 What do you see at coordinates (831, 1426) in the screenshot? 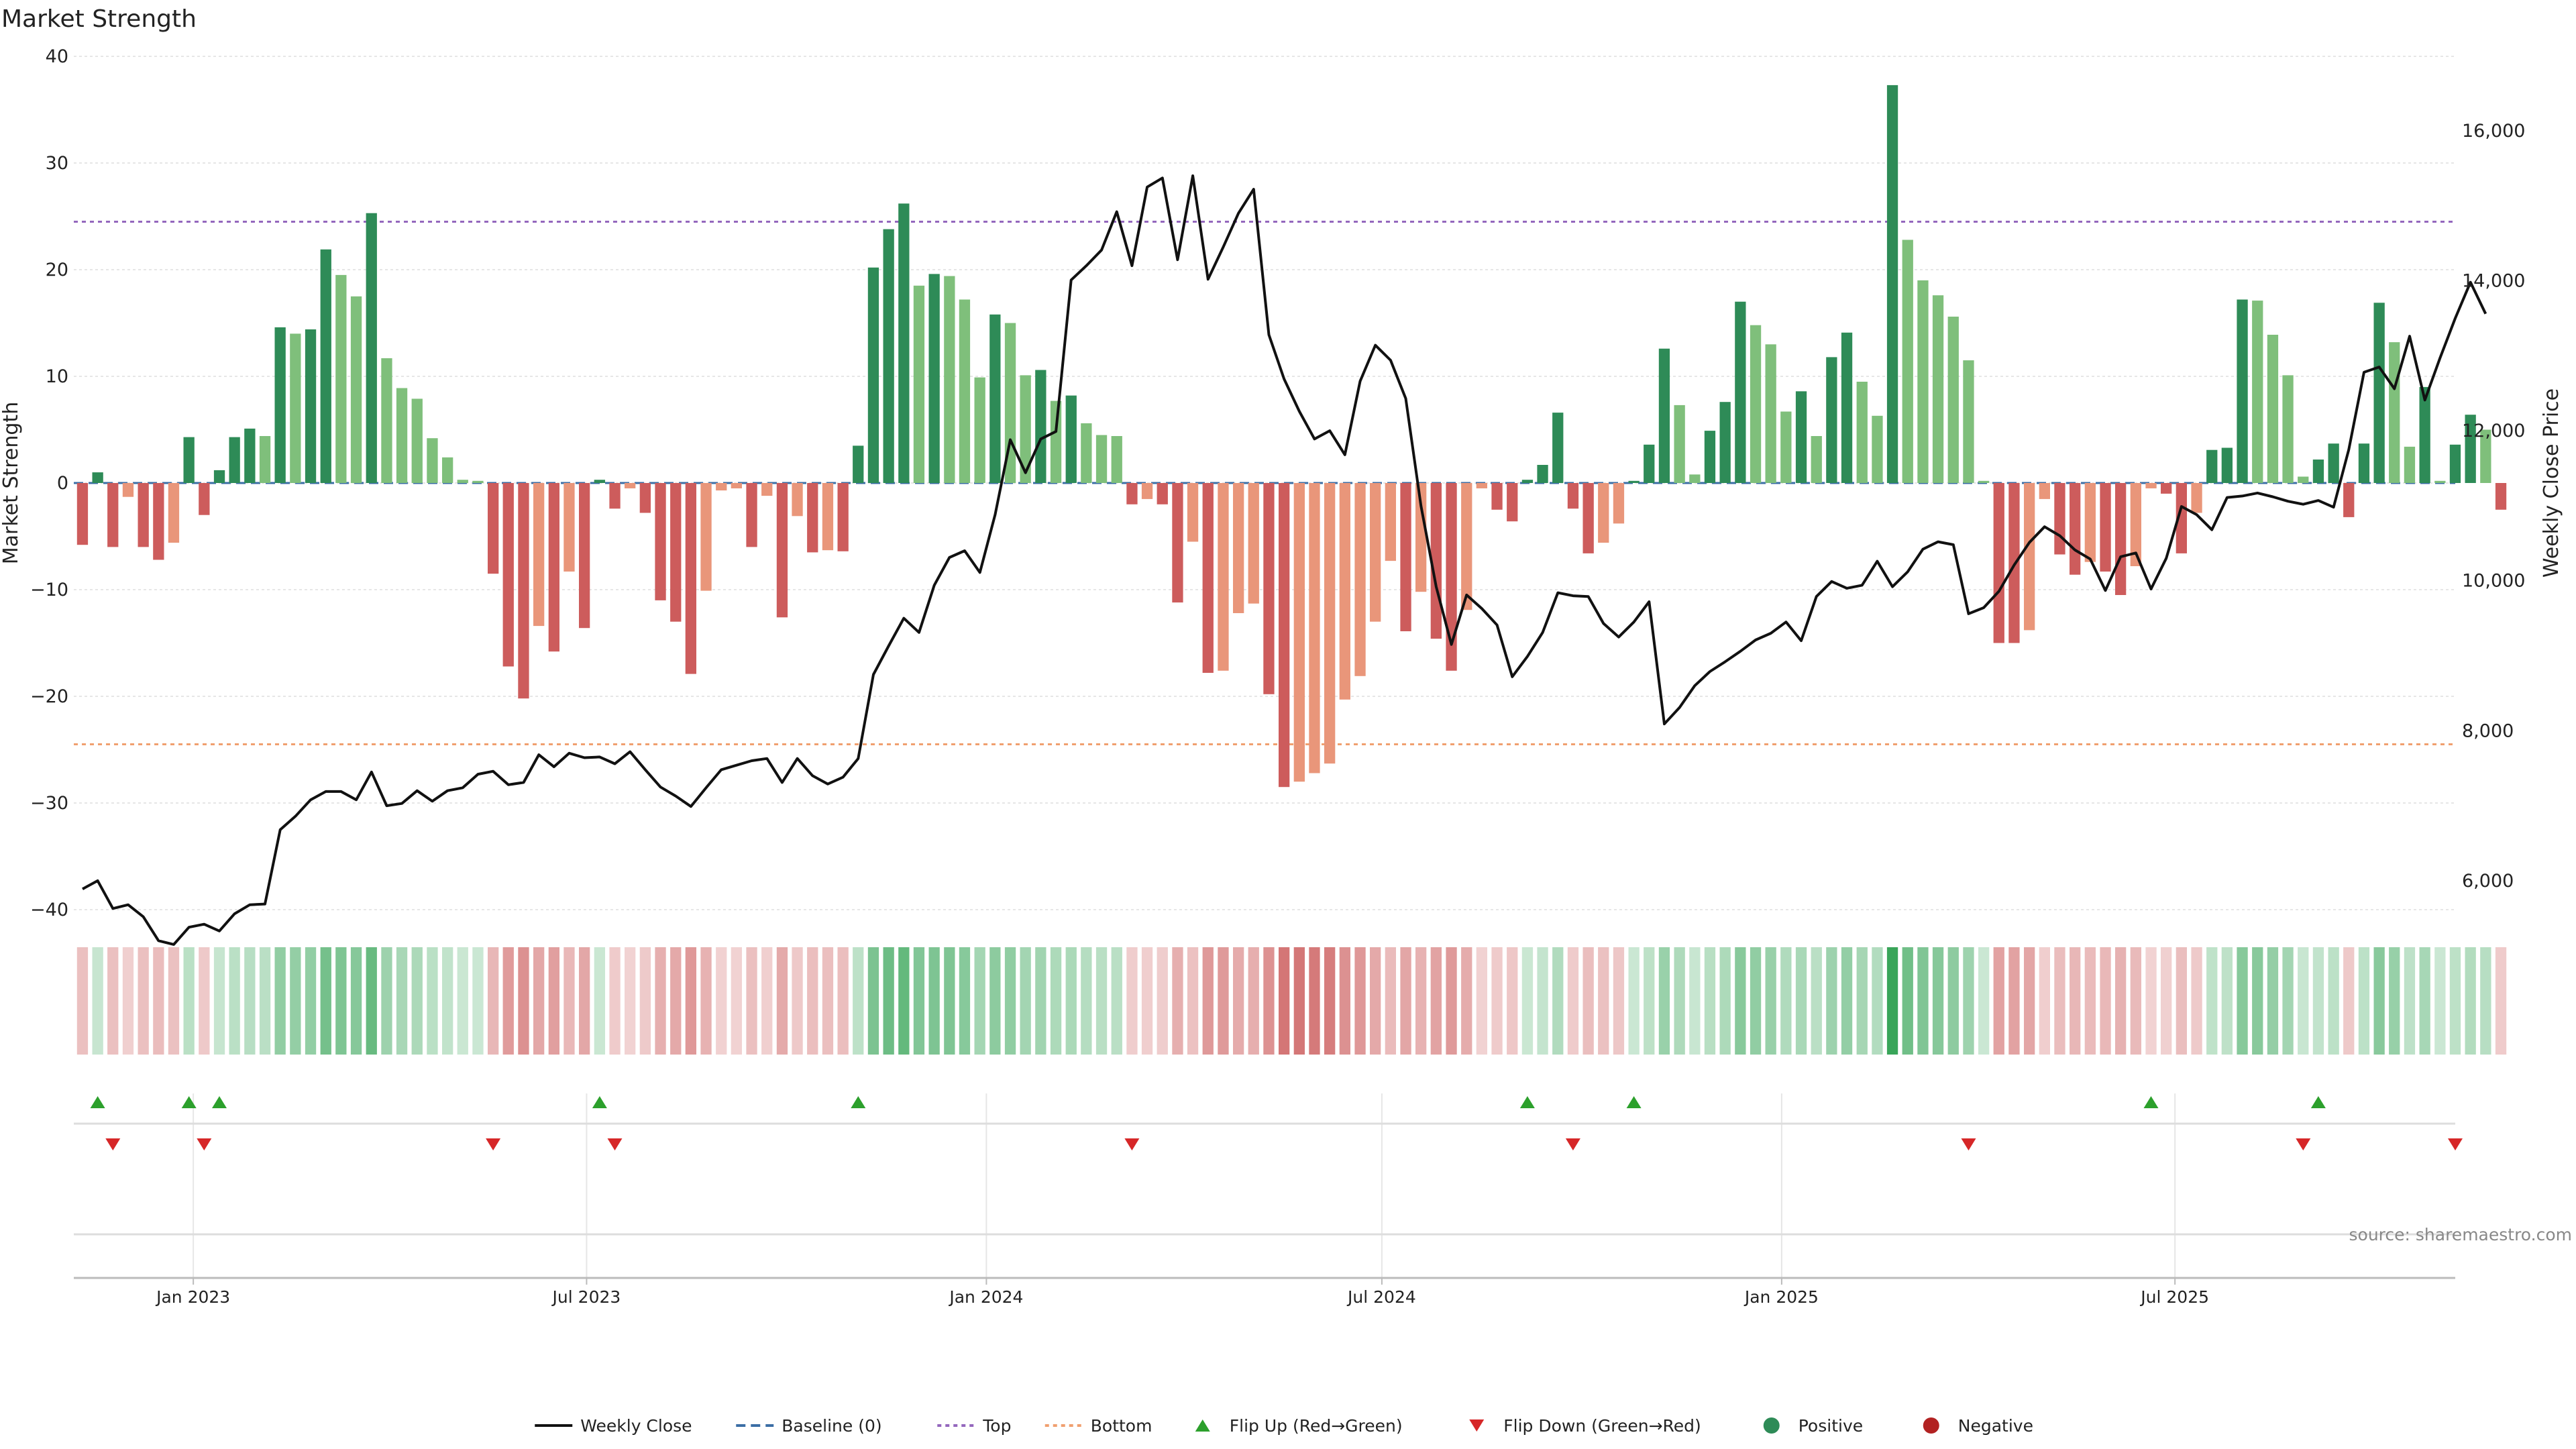
I see `legend-label: Baseline (0)` at bounding box center [831, 1426].